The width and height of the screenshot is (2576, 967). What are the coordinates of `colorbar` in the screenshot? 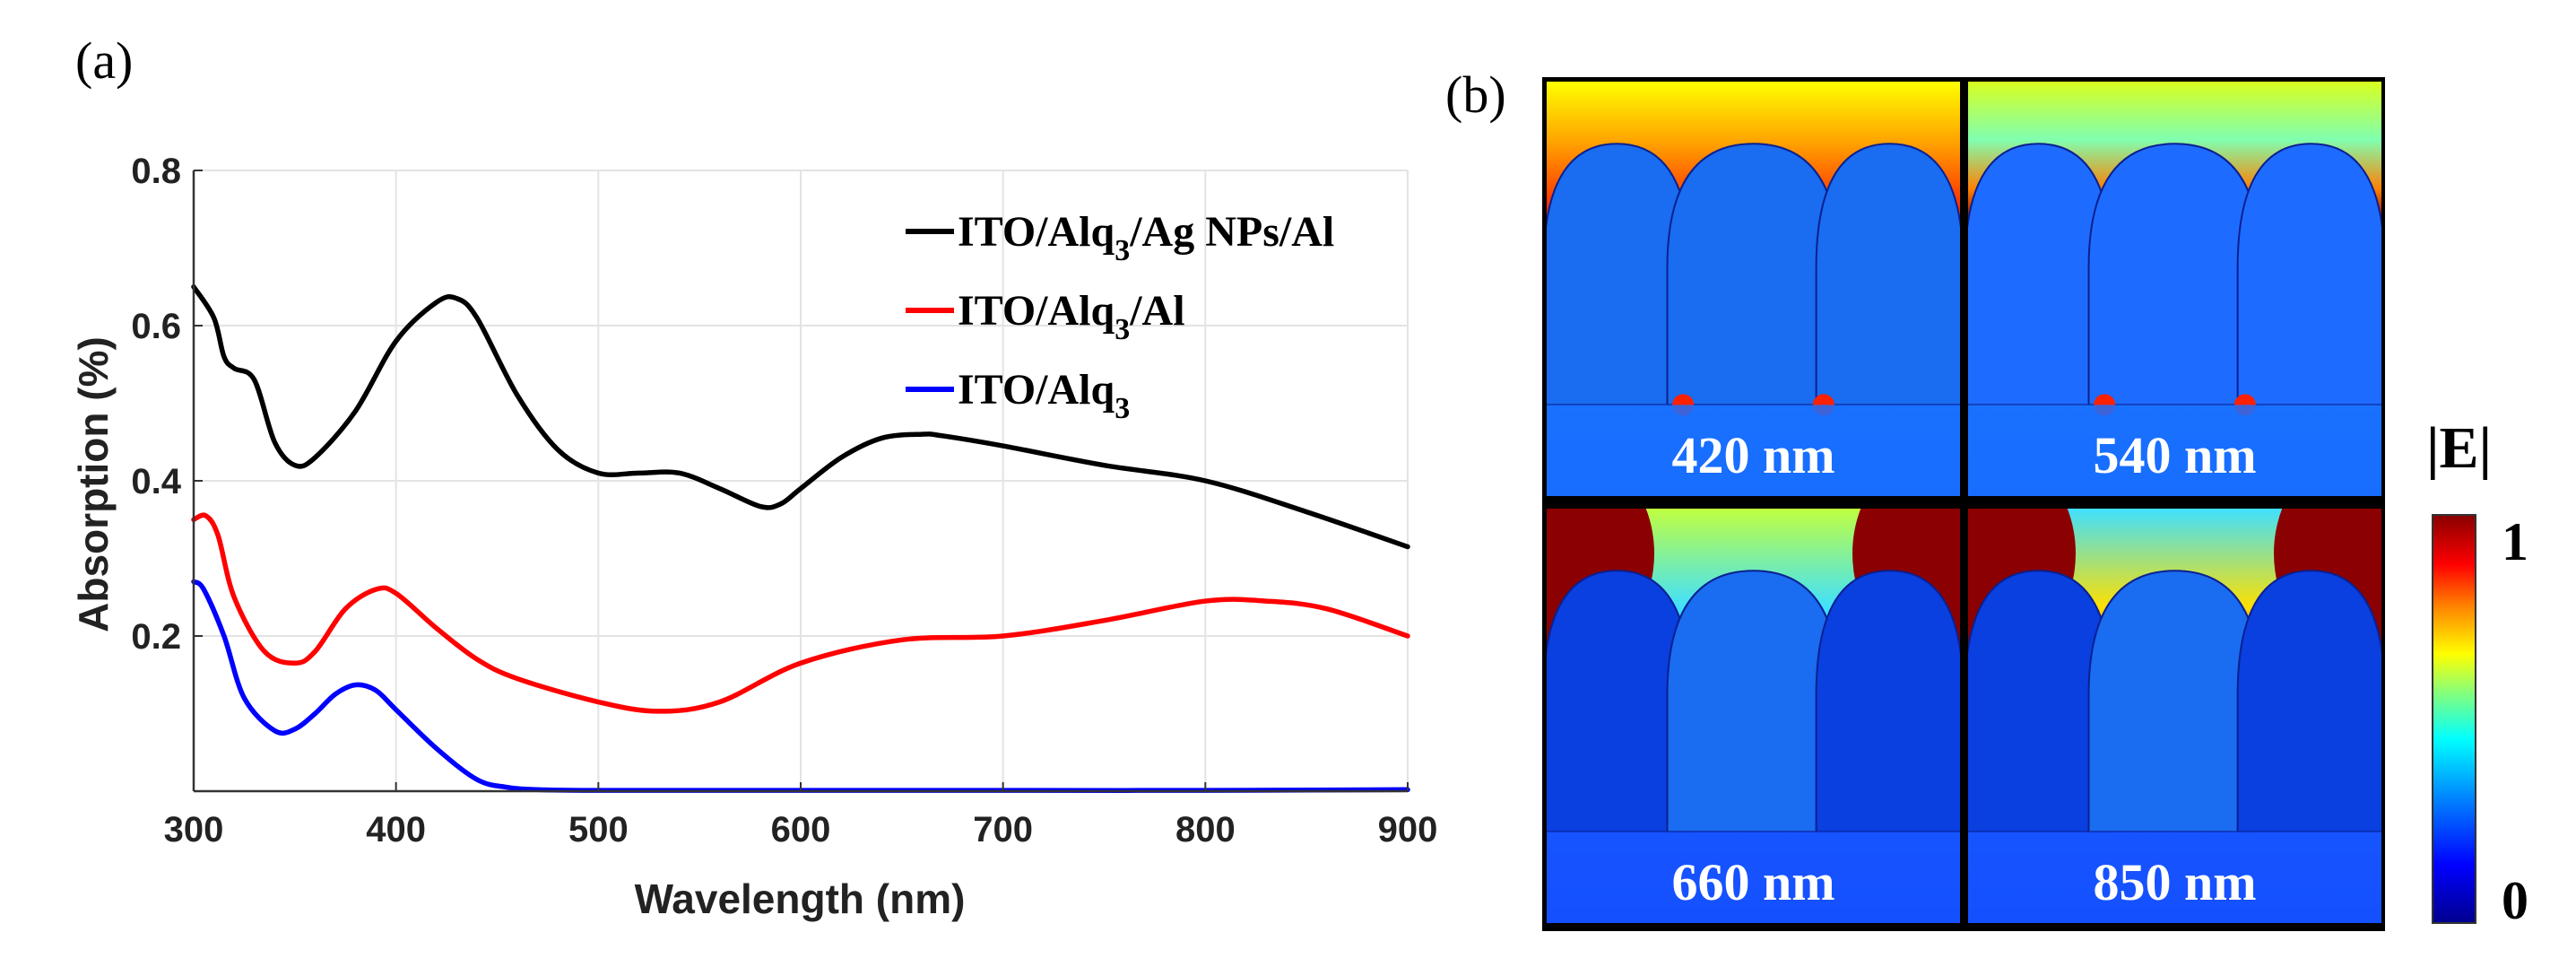 It's located at (2454, 719).